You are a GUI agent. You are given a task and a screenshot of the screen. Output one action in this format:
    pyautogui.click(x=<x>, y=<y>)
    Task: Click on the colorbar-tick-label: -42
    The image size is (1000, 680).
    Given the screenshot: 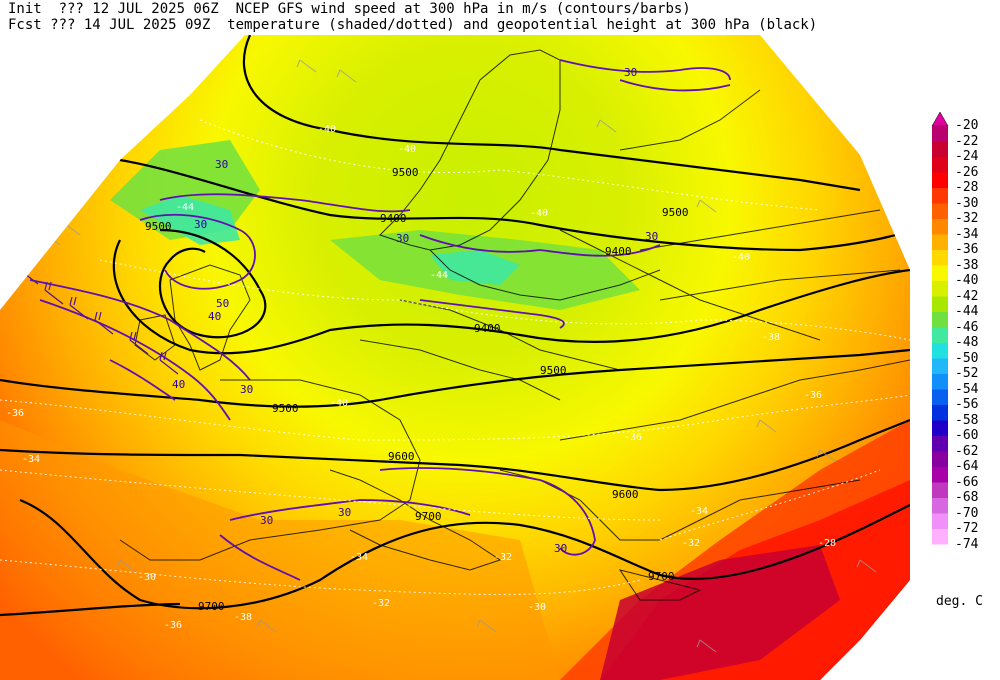 What is the action you would take?
    pyautogui.click(x=967, y=296)
    